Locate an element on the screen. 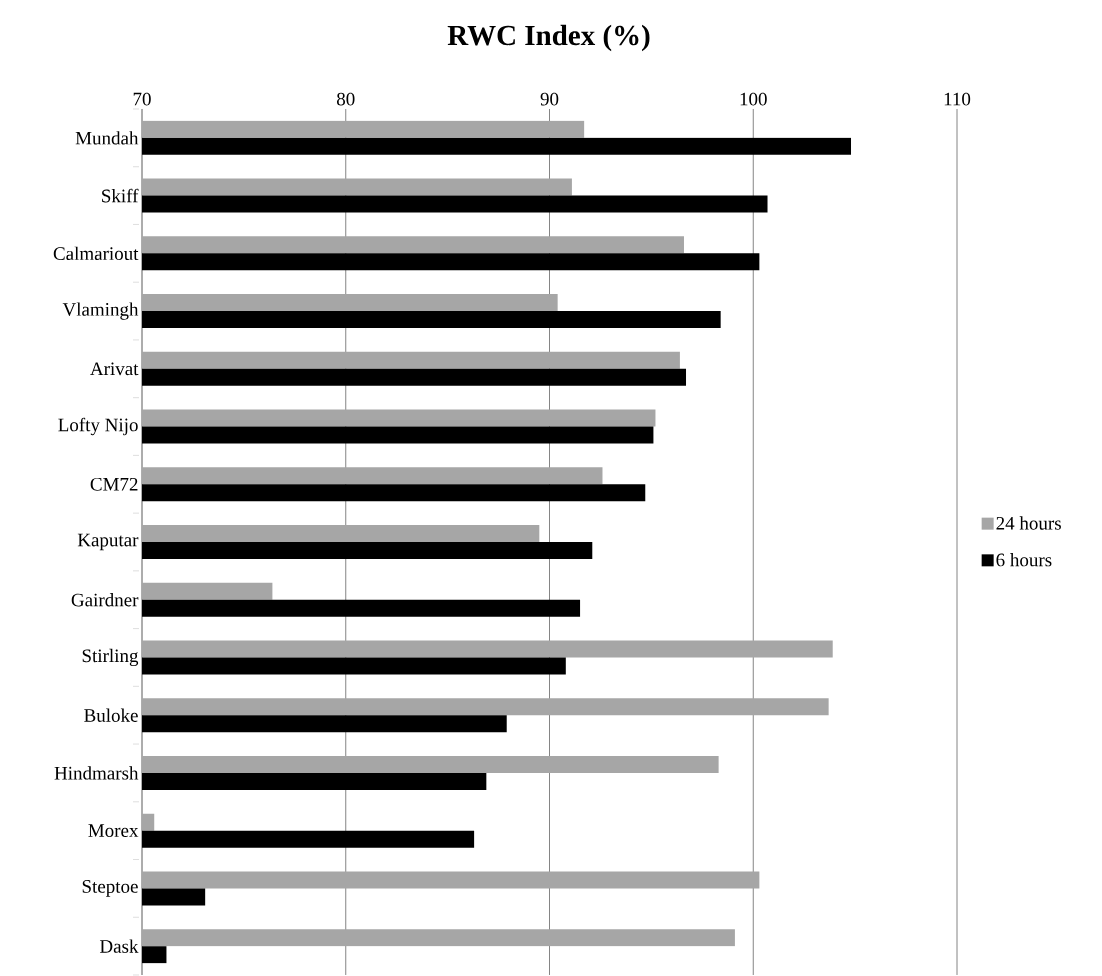 The width and height of the screenshot is (1102, 976). y-tick-label: Skiff is located at coordinates (120, 195).